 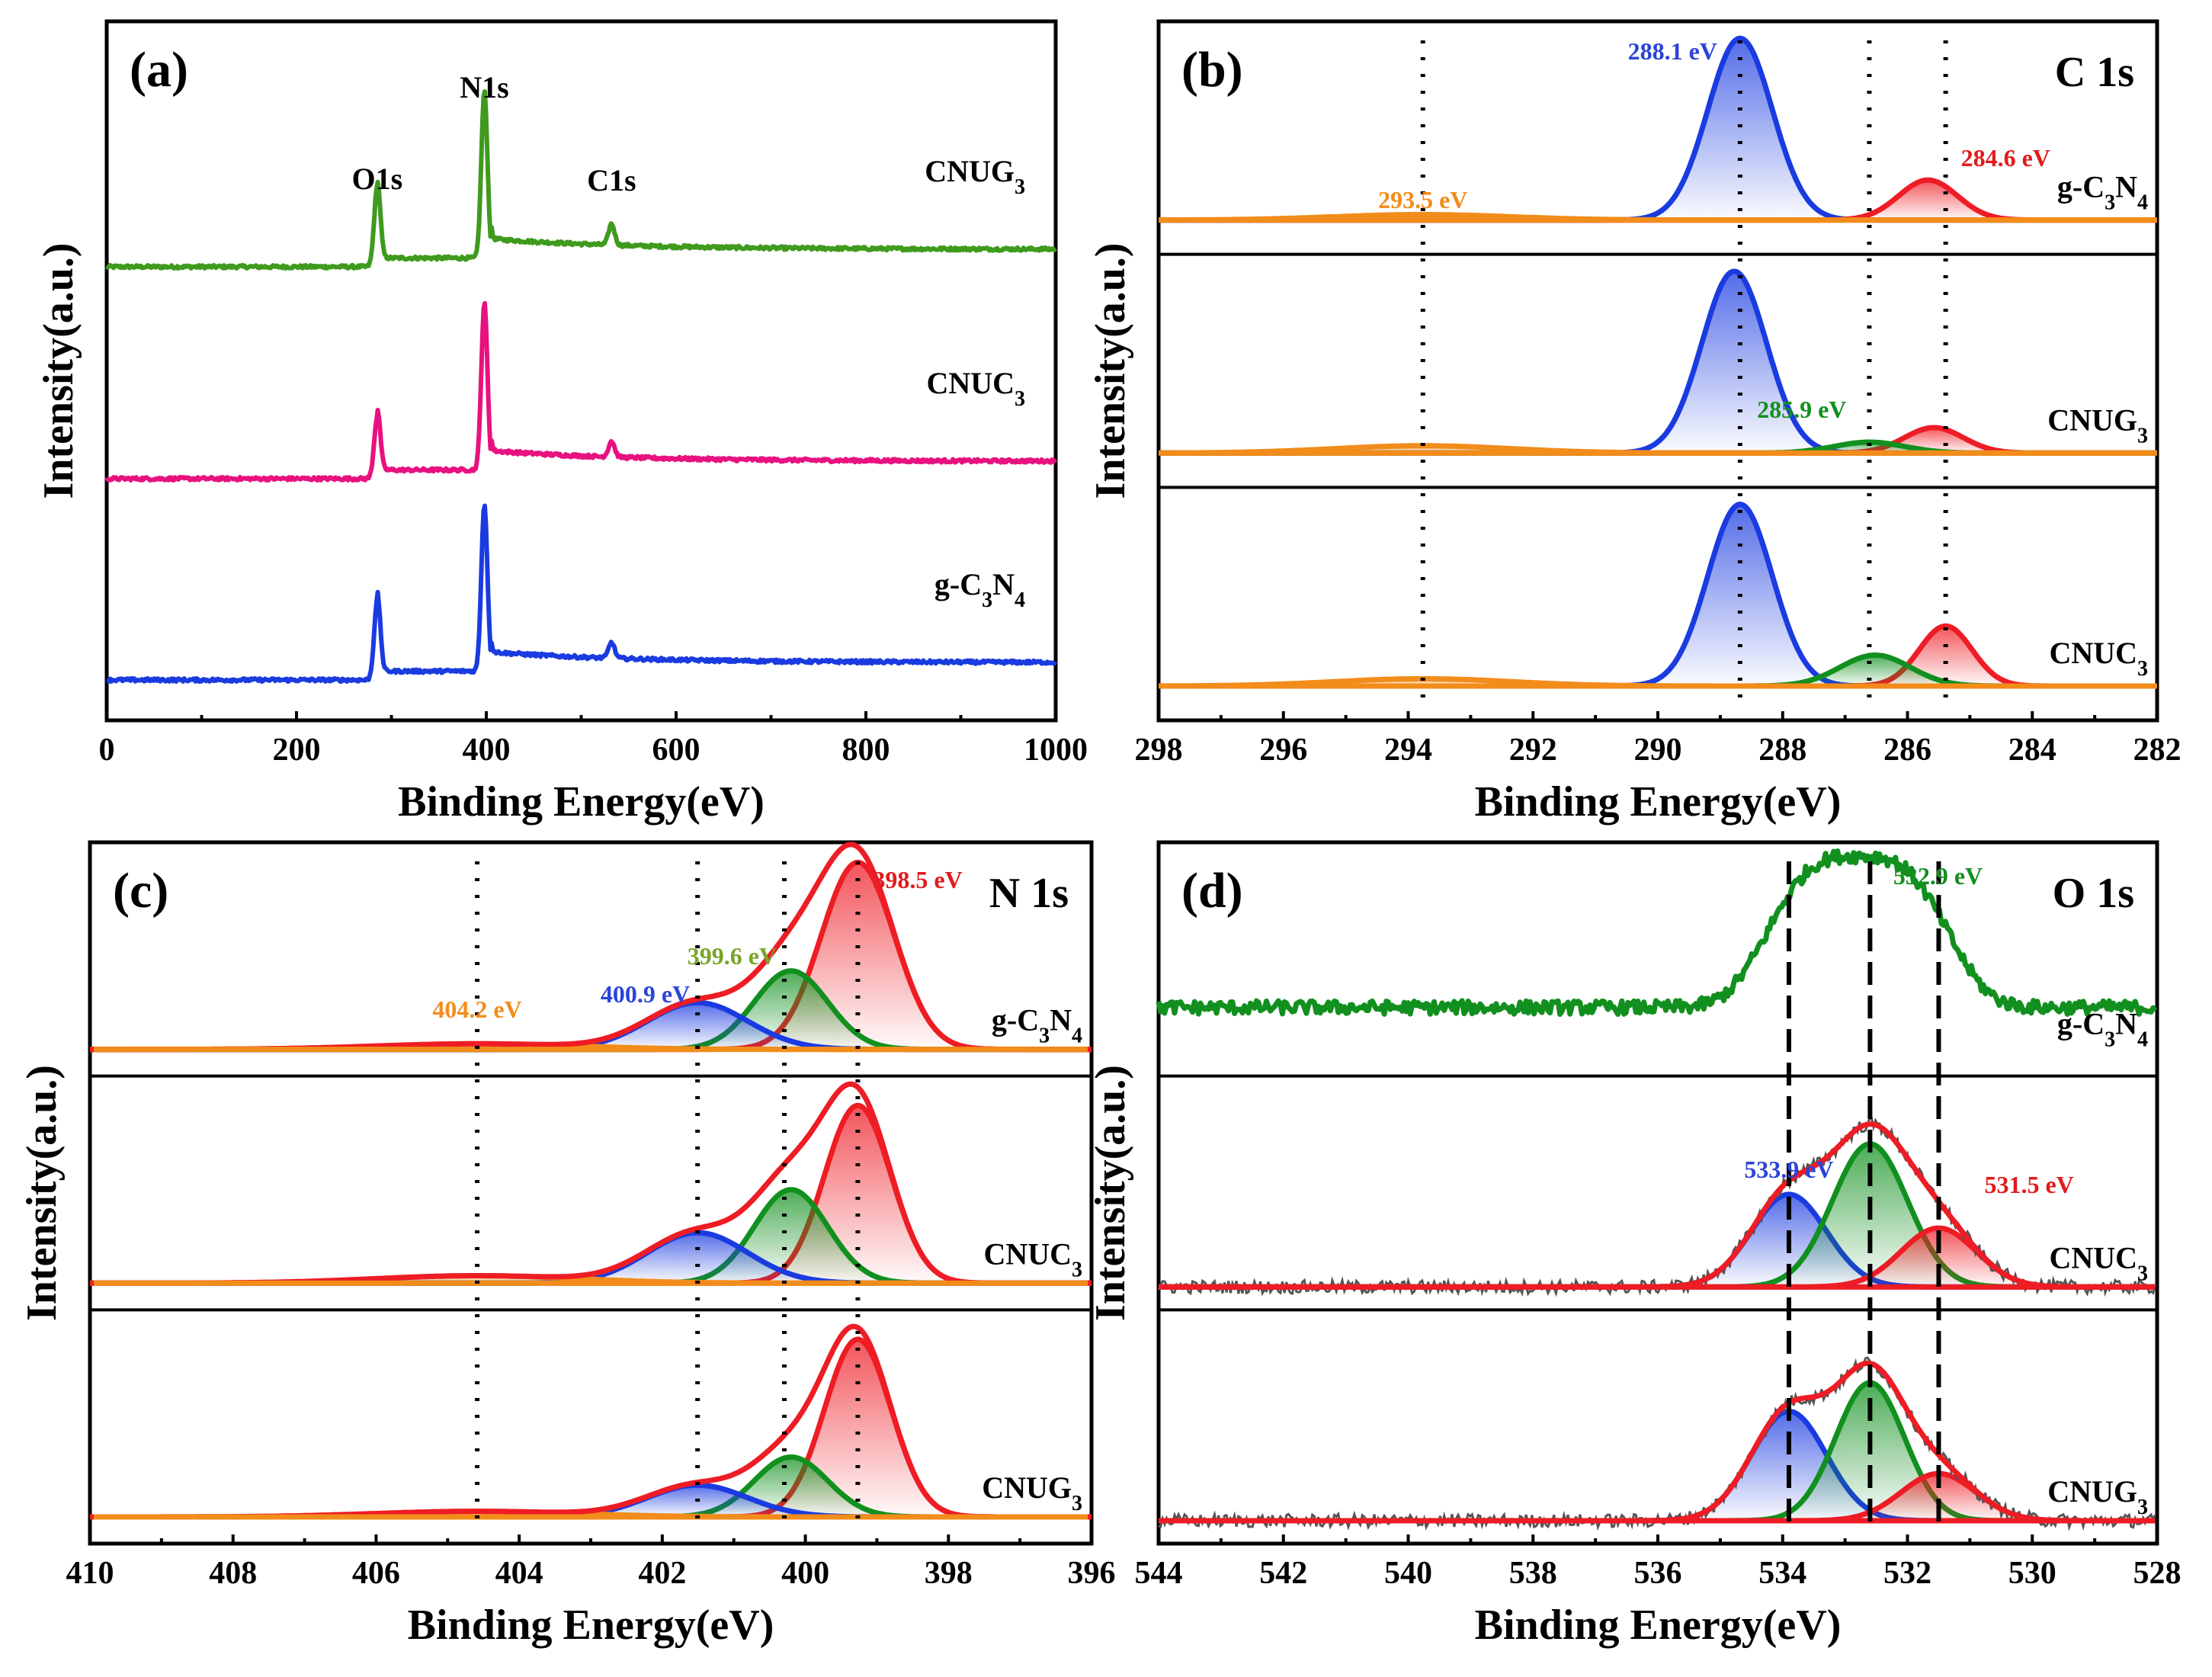 I want to click on peak-annotation: 284.6 eV, so click(x=2005, y=158).